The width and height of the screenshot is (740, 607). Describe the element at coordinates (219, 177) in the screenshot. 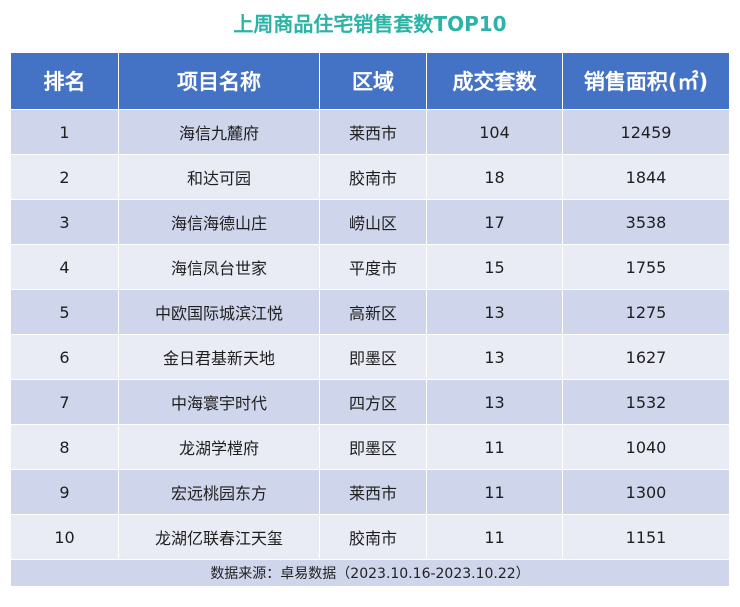

I see `cell-project: 和达可园` at that location.